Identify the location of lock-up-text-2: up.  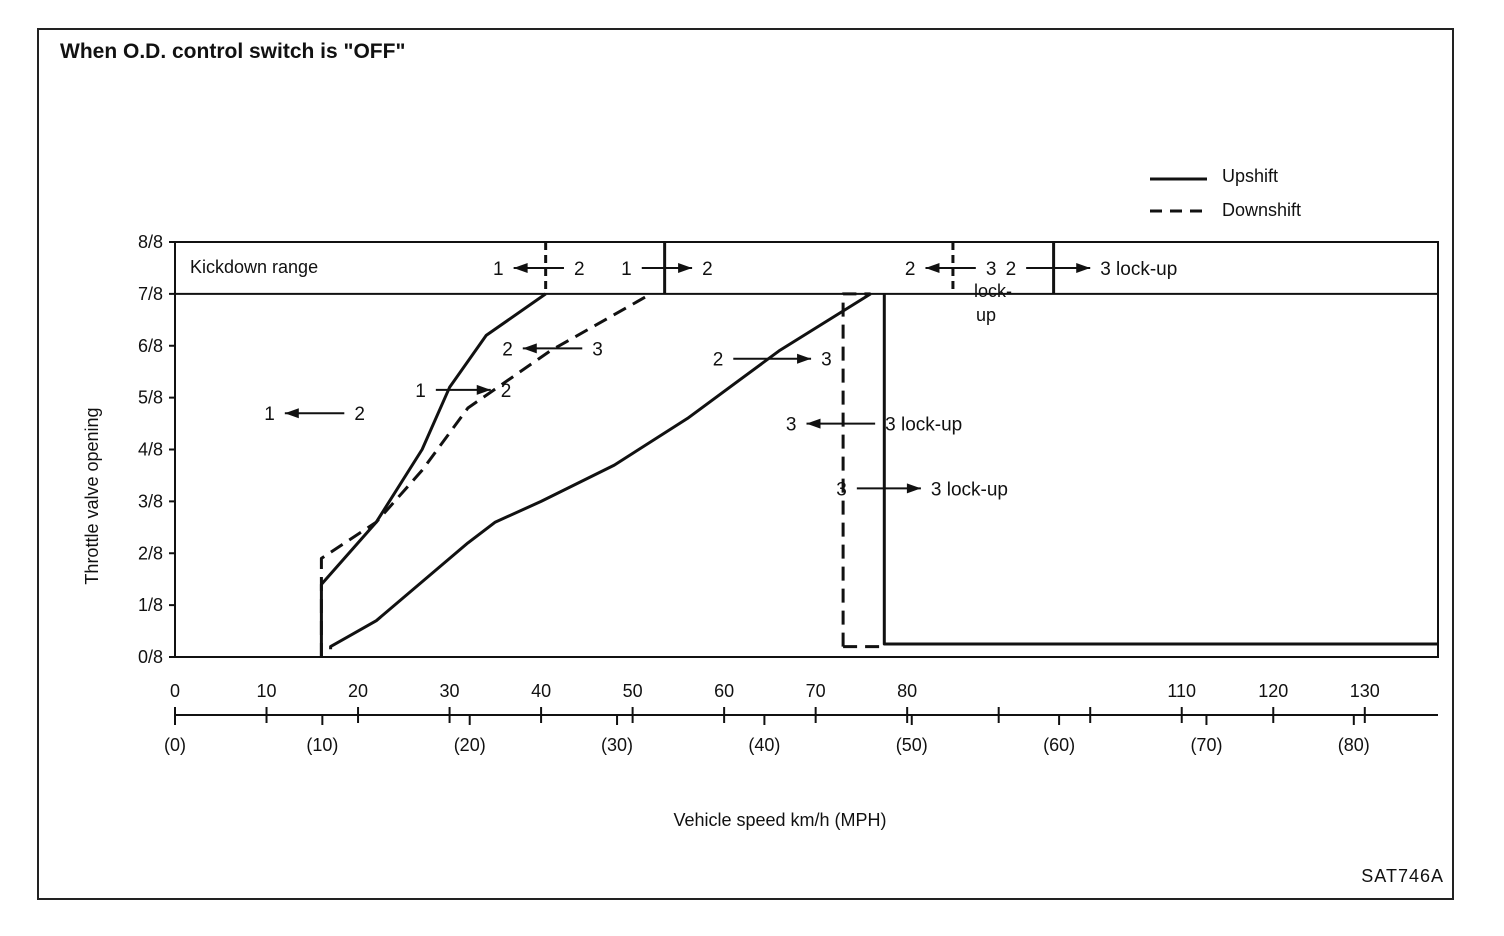
(986, 315).